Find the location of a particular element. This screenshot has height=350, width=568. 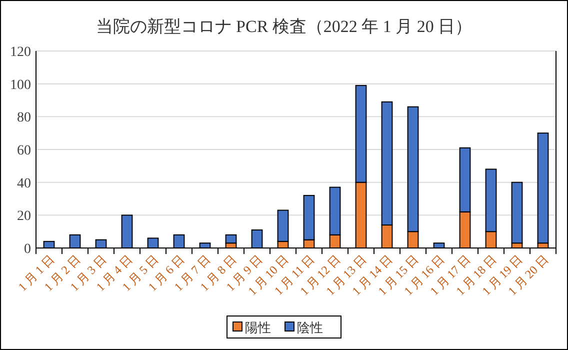

chart-title: 当院の新型コロナ PCR 検査（2022 年 1 月 20 日） is located at coordinates (284, 26).